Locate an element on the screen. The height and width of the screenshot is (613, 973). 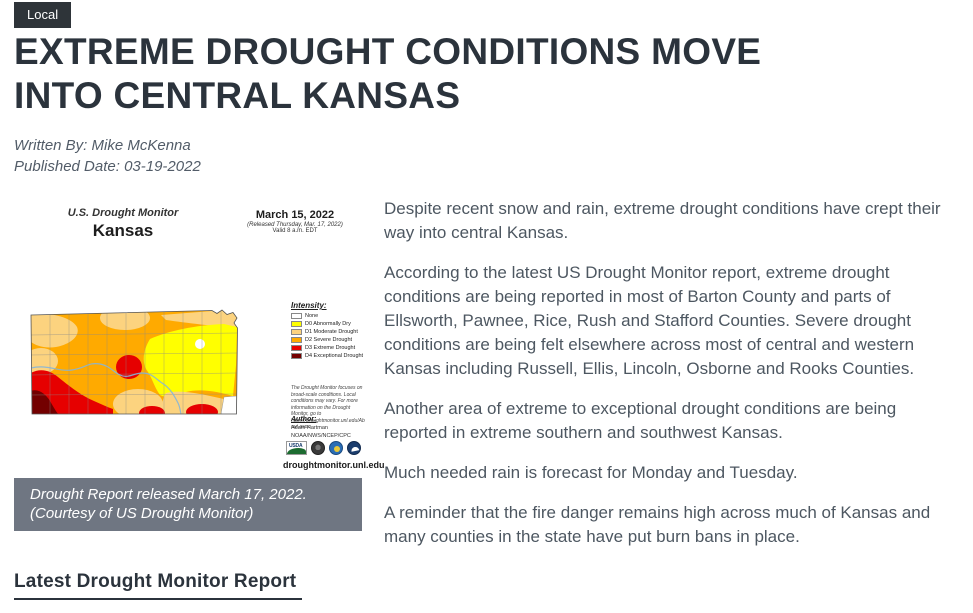
legend-row-d1: D1 Moderate Drought is located at coordinates (327, 332).